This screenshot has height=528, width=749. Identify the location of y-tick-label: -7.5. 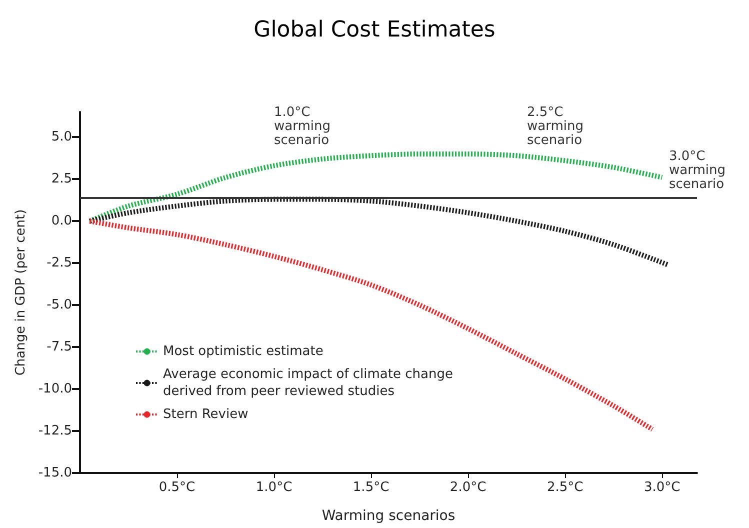
(59, 347).